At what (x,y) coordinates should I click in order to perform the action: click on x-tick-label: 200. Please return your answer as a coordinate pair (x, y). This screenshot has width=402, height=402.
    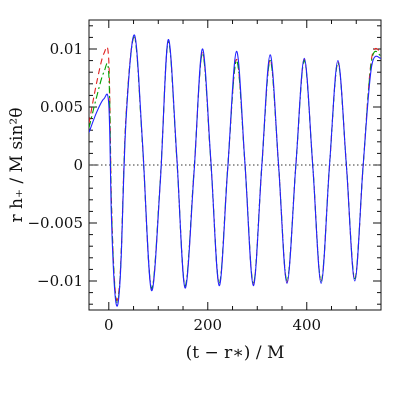
    Looking at the image, I should click on (207, 325).